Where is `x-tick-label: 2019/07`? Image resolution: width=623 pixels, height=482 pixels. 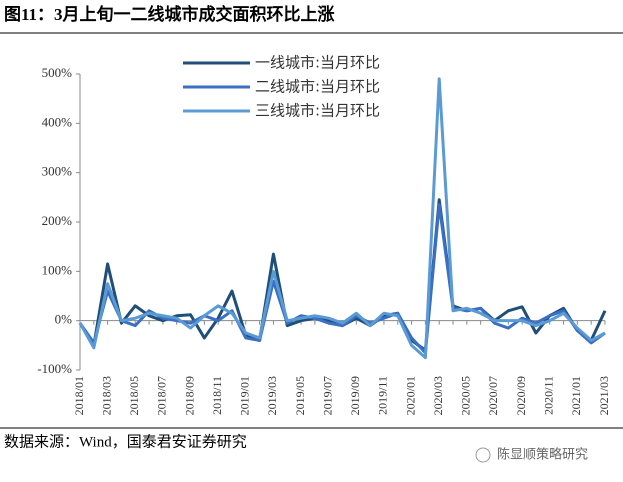 x-tick-label: 2019/07 is located at coordinates (327, 395).